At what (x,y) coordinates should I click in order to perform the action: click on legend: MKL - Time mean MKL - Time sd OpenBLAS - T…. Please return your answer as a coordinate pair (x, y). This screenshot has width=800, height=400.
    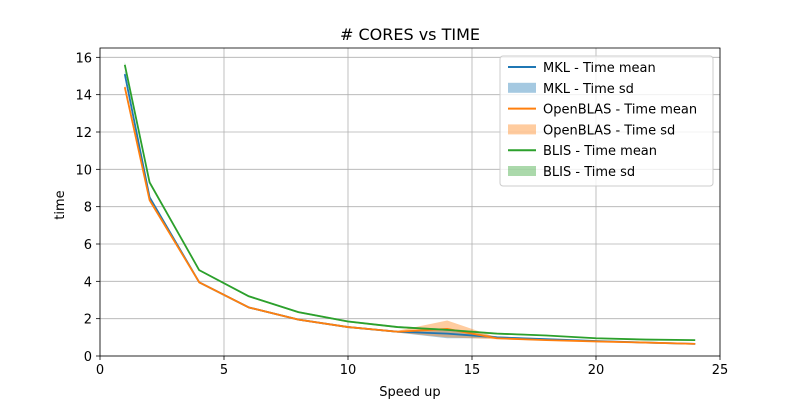
    Looking at the image, I should click on (606, 121).